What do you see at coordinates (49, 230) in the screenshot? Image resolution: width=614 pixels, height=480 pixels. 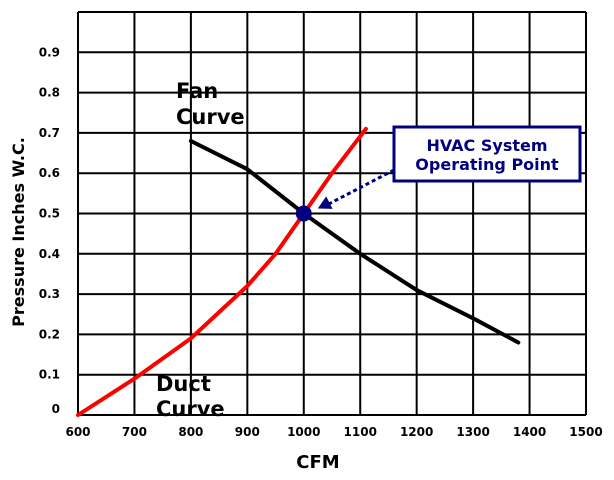 I see `y-tick-labels: 0 0.1 0.2 0.3 0.4 0.5 0.6 0.7 0.8 0.9` at bounding box center [49, 230].